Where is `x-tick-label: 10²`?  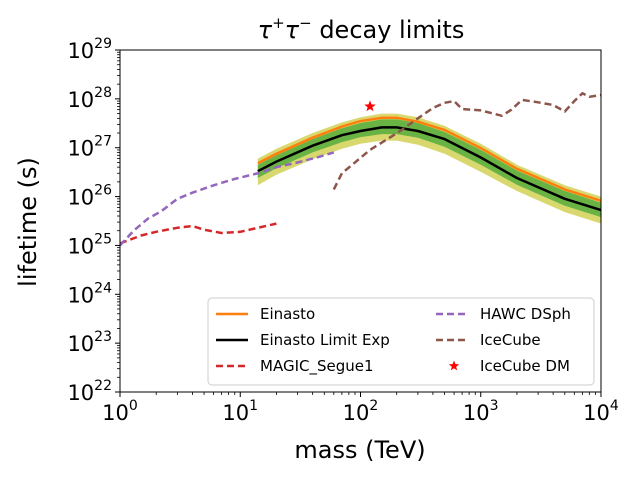
x-tick-label: 10² is located at coordinates (361, 411).